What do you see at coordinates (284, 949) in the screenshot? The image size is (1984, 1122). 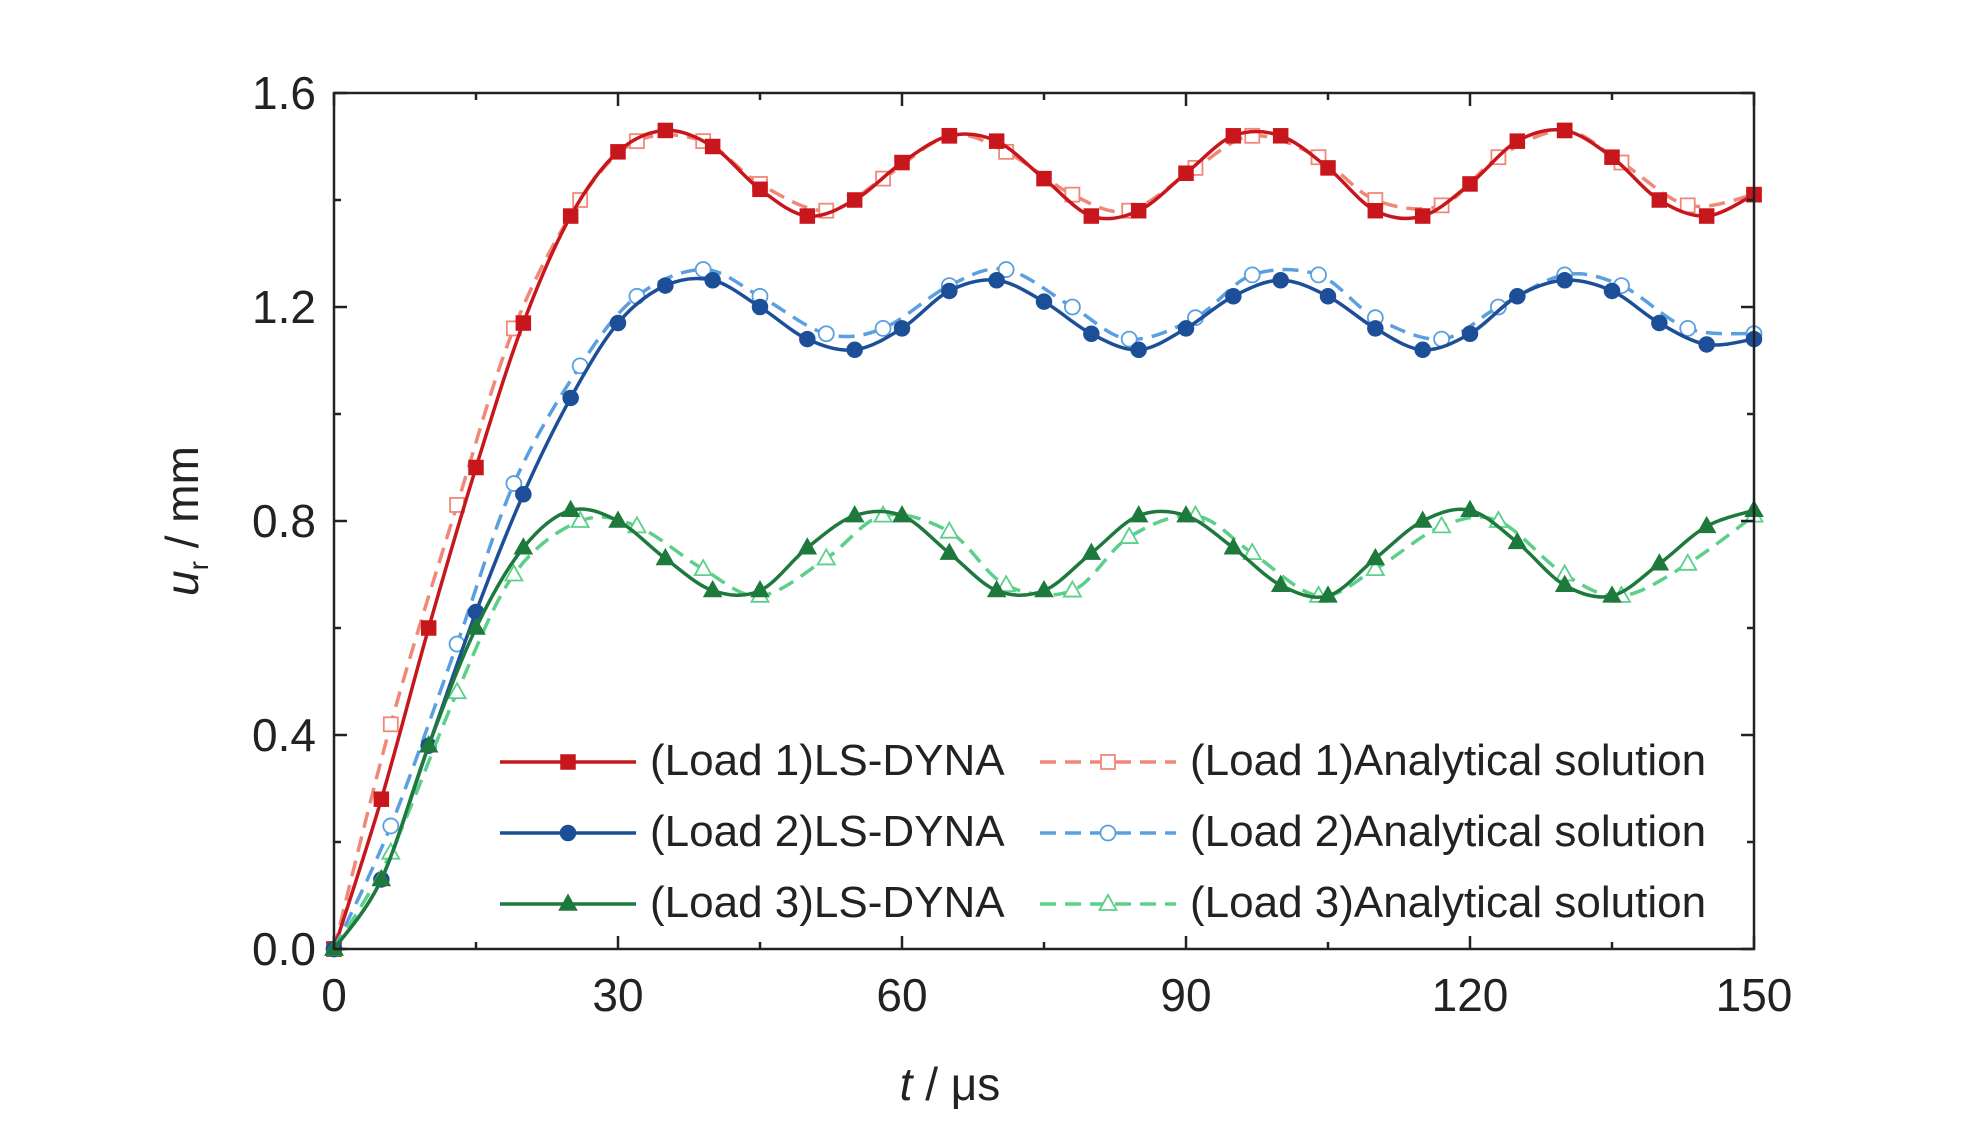 I see `y-tick-label: 0.0` at bounding box center [284, 949].